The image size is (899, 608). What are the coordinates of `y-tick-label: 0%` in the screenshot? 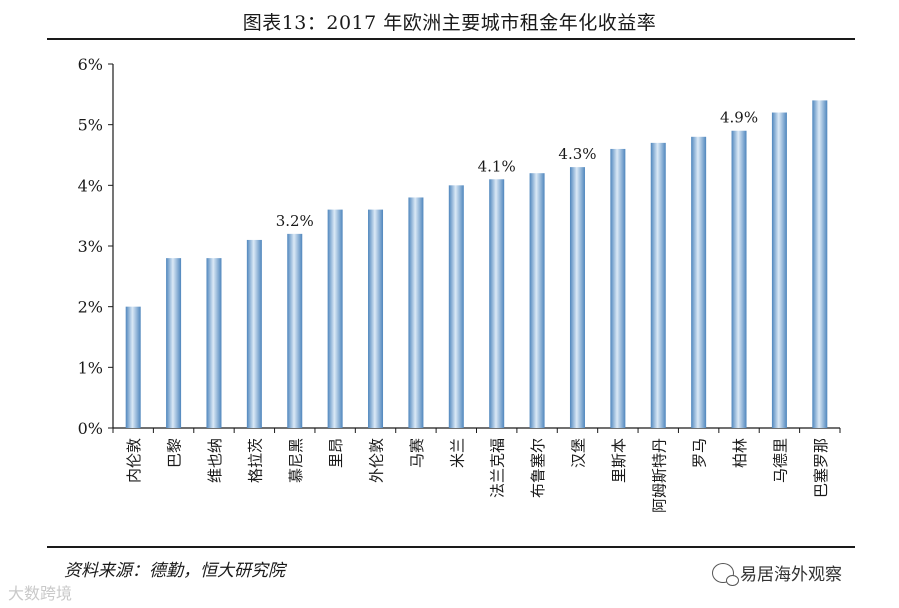 It's located at (90, 428).